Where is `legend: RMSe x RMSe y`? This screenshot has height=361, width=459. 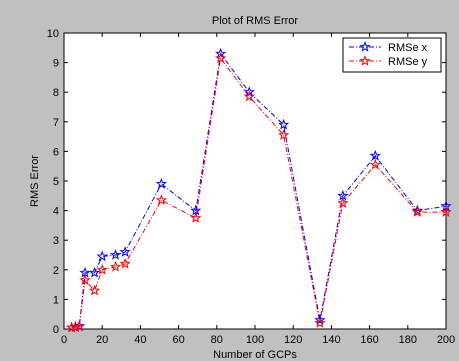
legend: RMSe x RMSe y is located at coordinates (392, 55).